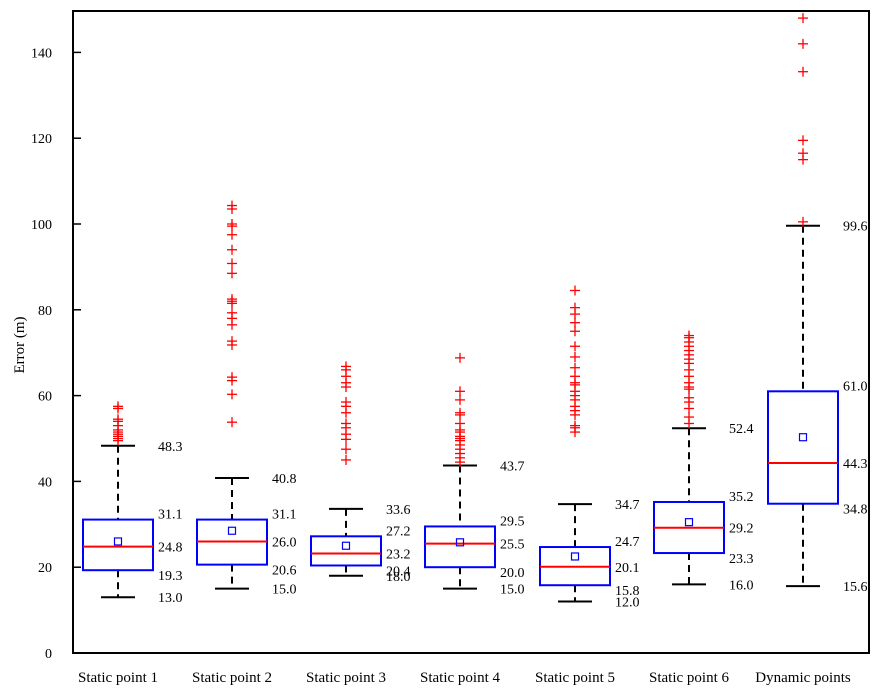 The height and width of the screenshot is (688, 873). Describe the element at coordinates (132, 503) in the screenshot. I see `box-group: 48.3 31.1 24.8 19.3 13.0` at that location.